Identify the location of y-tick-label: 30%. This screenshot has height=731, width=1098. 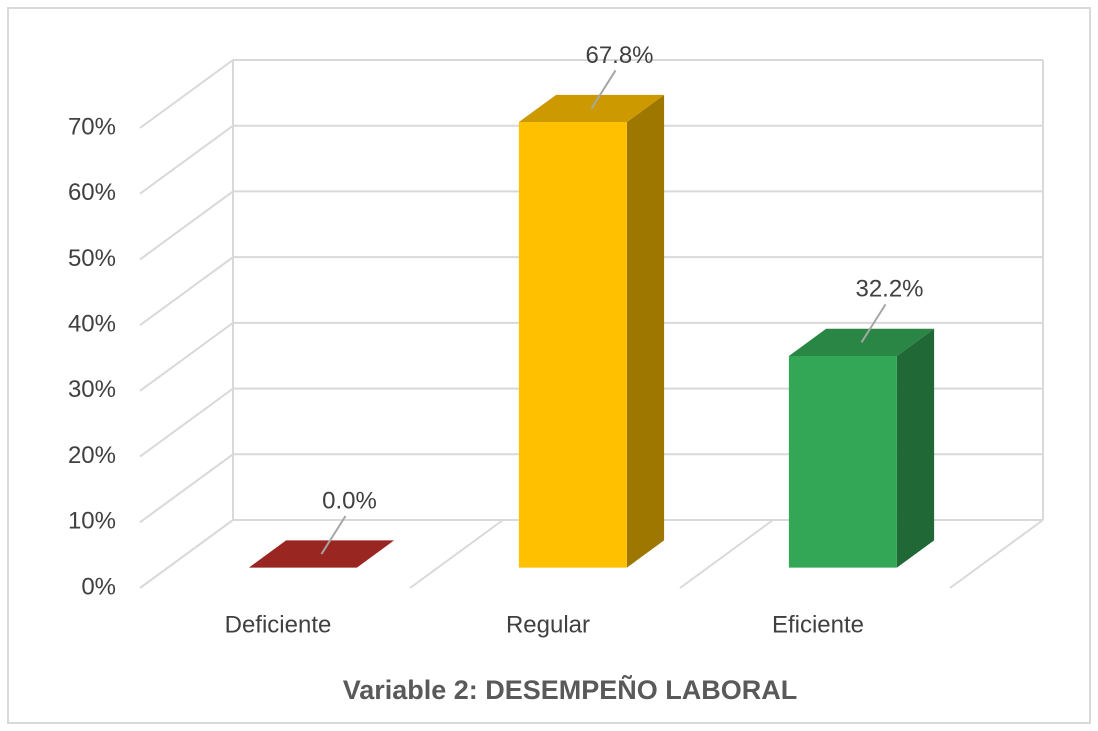
(92, 389).